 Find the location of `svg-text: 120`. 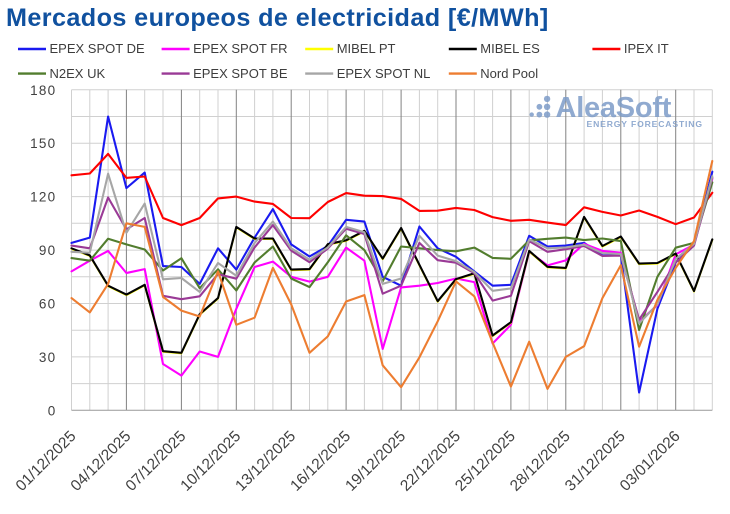

svg-text: 120 is located at coordinates (43, 197).